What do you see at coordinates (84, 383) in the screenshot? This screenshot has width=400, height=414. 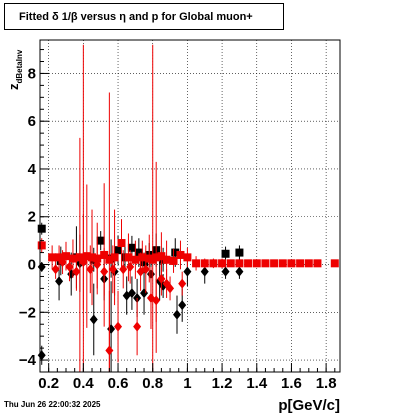 I see `x-tick-label: 0.4` at bounding box center [84, 383].